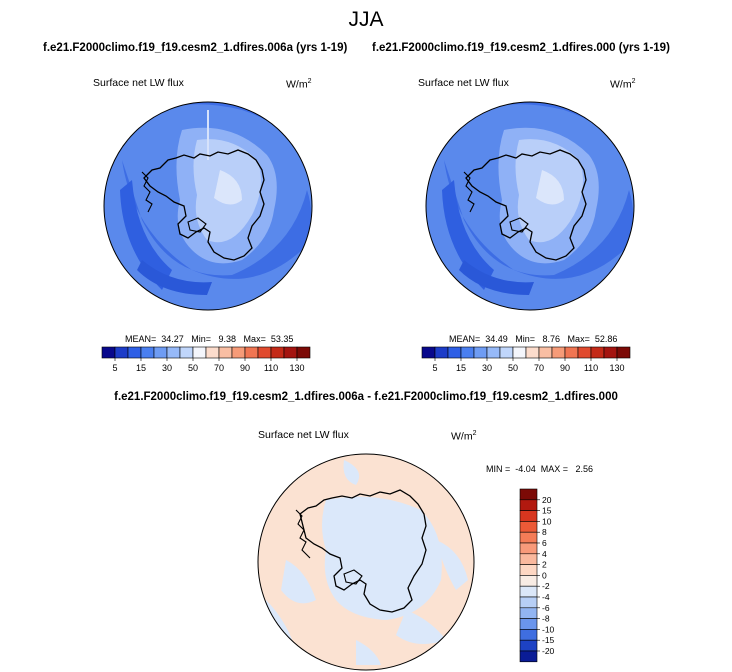 Image resolution: width=732 pixels, height=672 pixels. What do you see at coordinates (533, 339) in the screenshot?
I see `panel-right-stats: MEAN= 34.49 Min= 8.76 Max= 52.86` at bounding box center [533, 339].